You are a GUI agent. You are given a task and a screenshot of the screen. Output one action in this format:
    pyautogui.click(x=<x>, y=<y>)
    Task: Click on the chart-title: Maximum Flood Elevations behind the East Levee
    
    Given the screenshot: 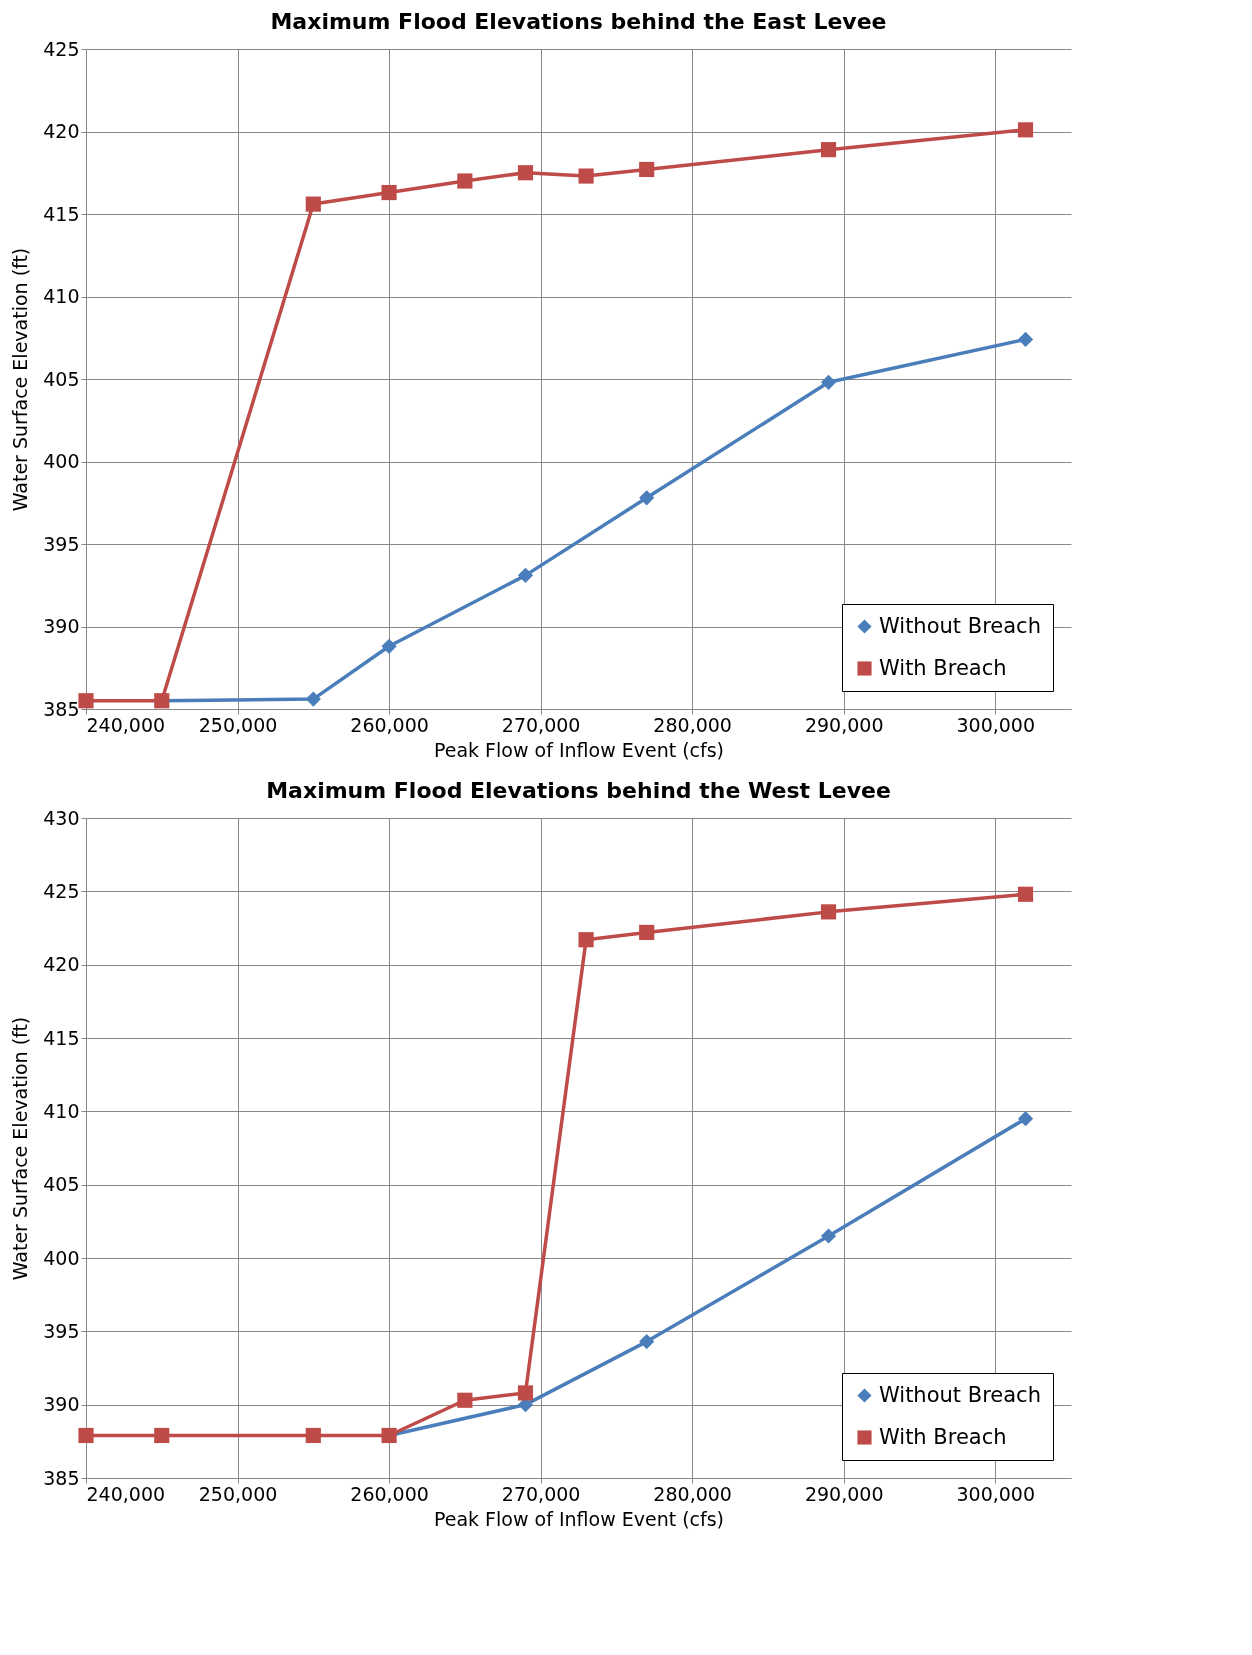 What is the action you would take?
    pyautogui.click(x=578, y=21)
    